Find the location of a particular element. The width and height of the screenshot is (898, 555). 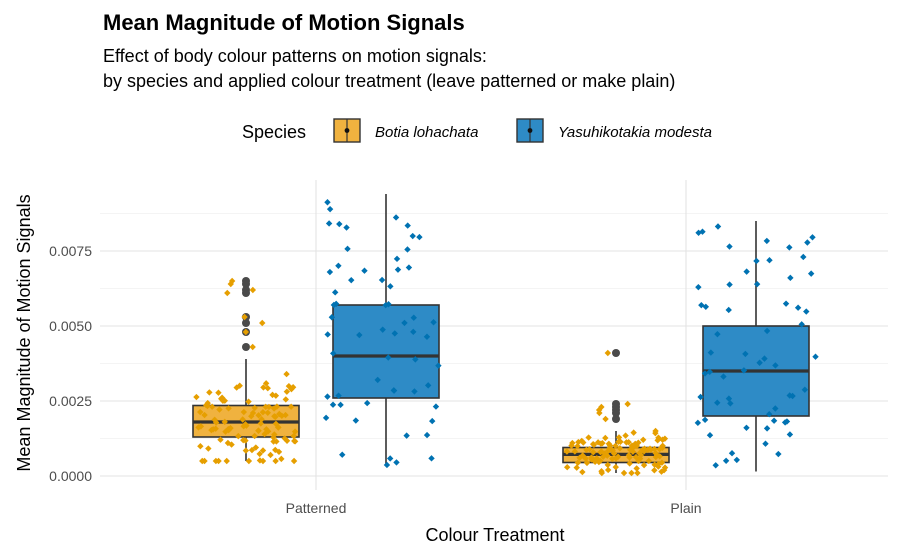

outlier-point is located at coordinates (616, 404).